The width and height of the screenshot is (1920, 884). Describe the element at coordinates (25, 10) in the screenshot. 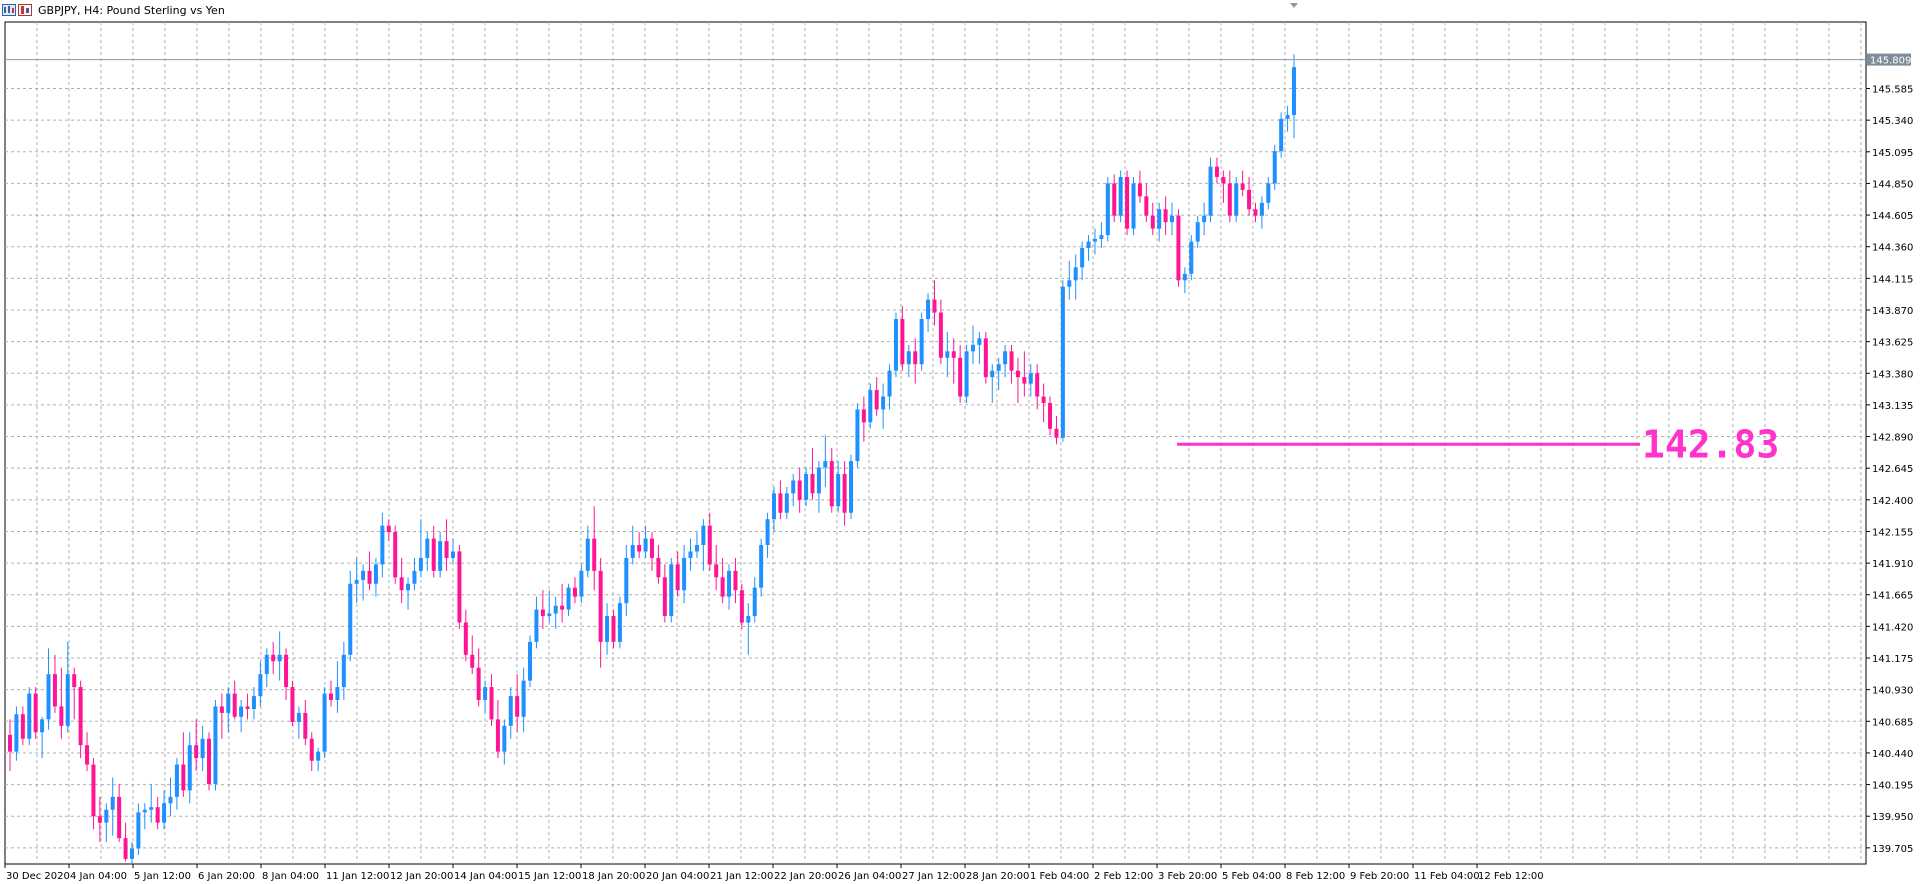

I see `chart-type-icon` at that location.